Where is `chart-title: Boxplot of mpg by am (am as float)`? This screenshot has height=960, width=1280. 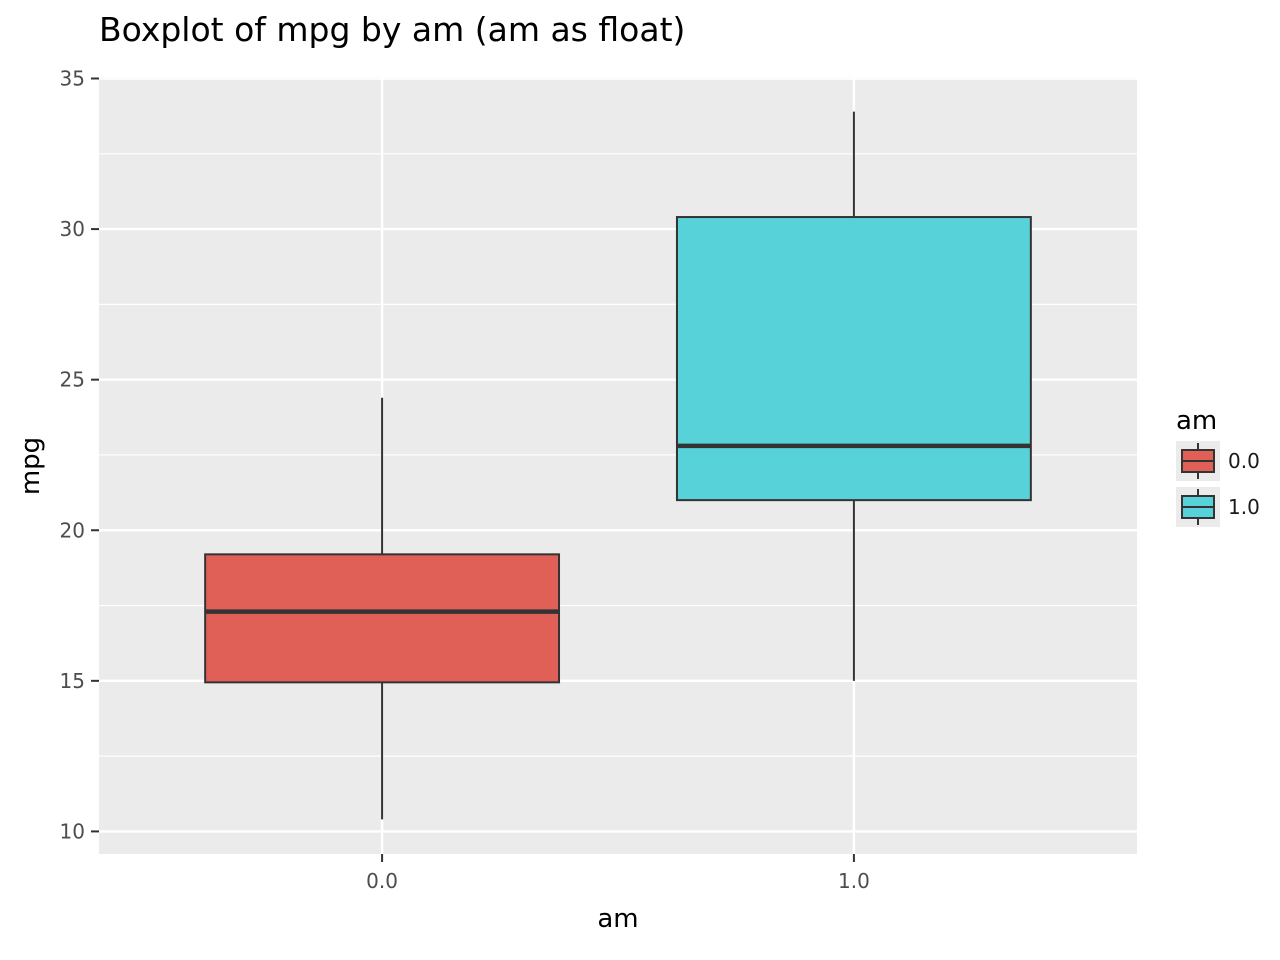 chart-title: Boxplot of mpg by am (am as float) is located at coordinates (392, 29).